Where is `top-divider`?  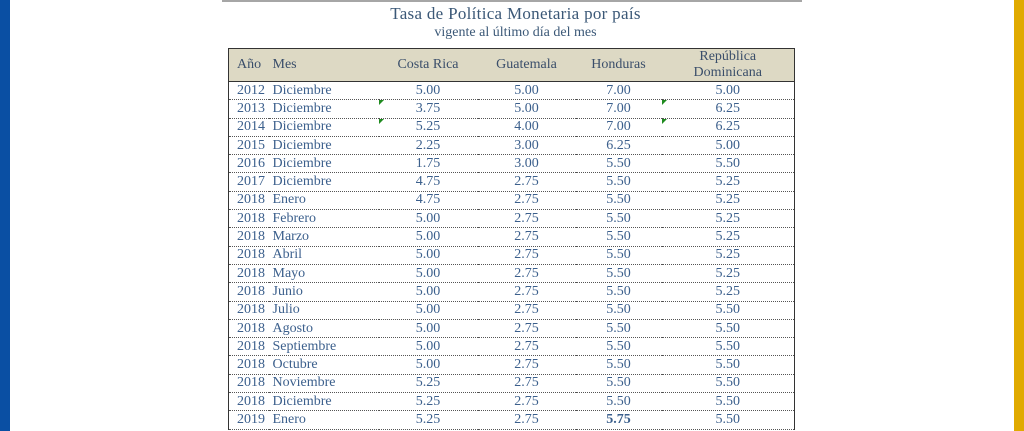 top-divider is located at coordinates (512, 1).